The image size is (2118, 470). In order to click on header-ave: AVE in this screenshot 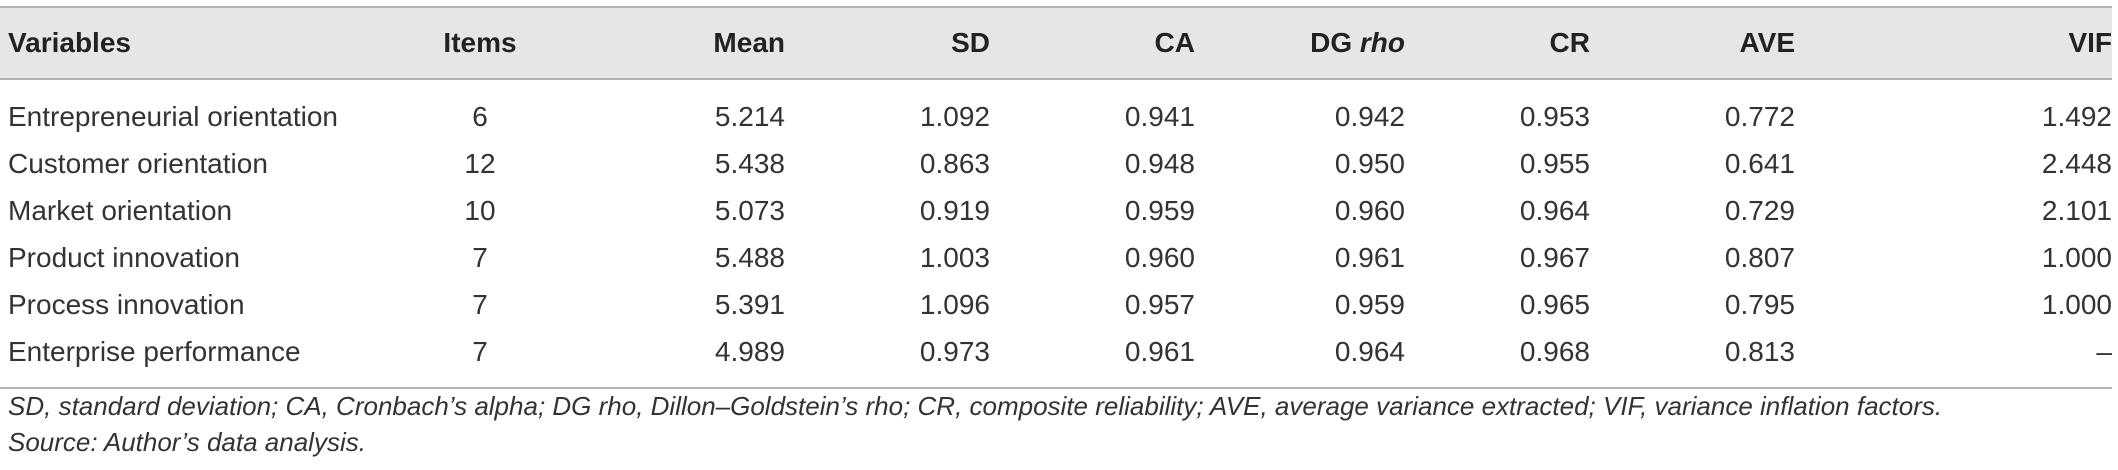, I will do `click(1692, 43)`.